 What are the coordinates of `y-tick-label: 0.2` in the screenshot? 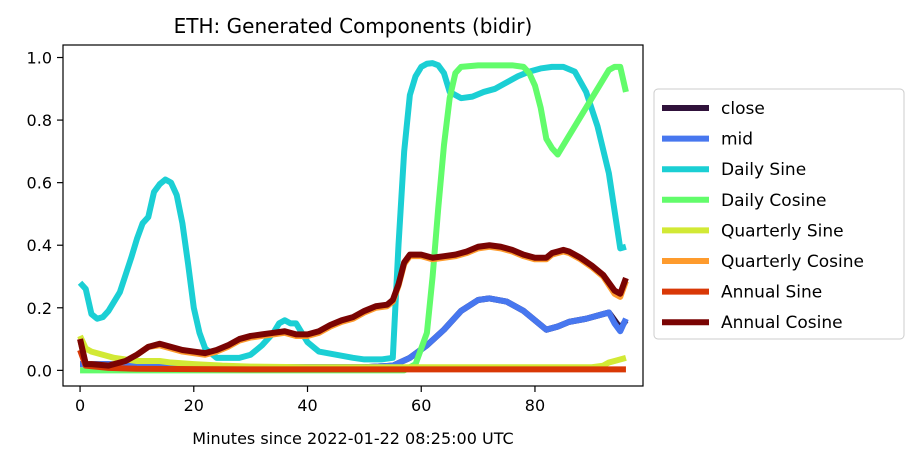 It's located at (39, 308).